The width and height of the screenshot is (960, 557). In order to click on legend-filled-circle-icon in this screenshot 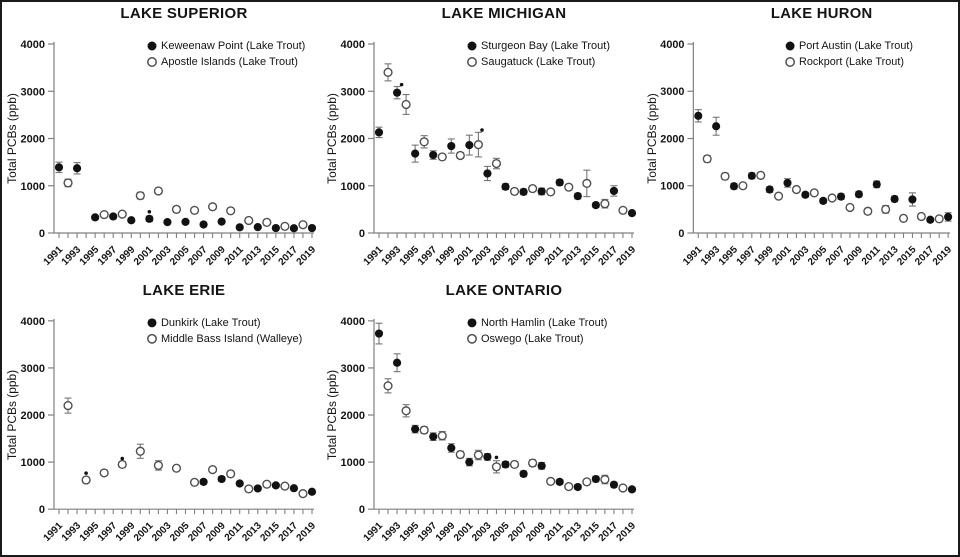, I will do `click(790, 46)`.